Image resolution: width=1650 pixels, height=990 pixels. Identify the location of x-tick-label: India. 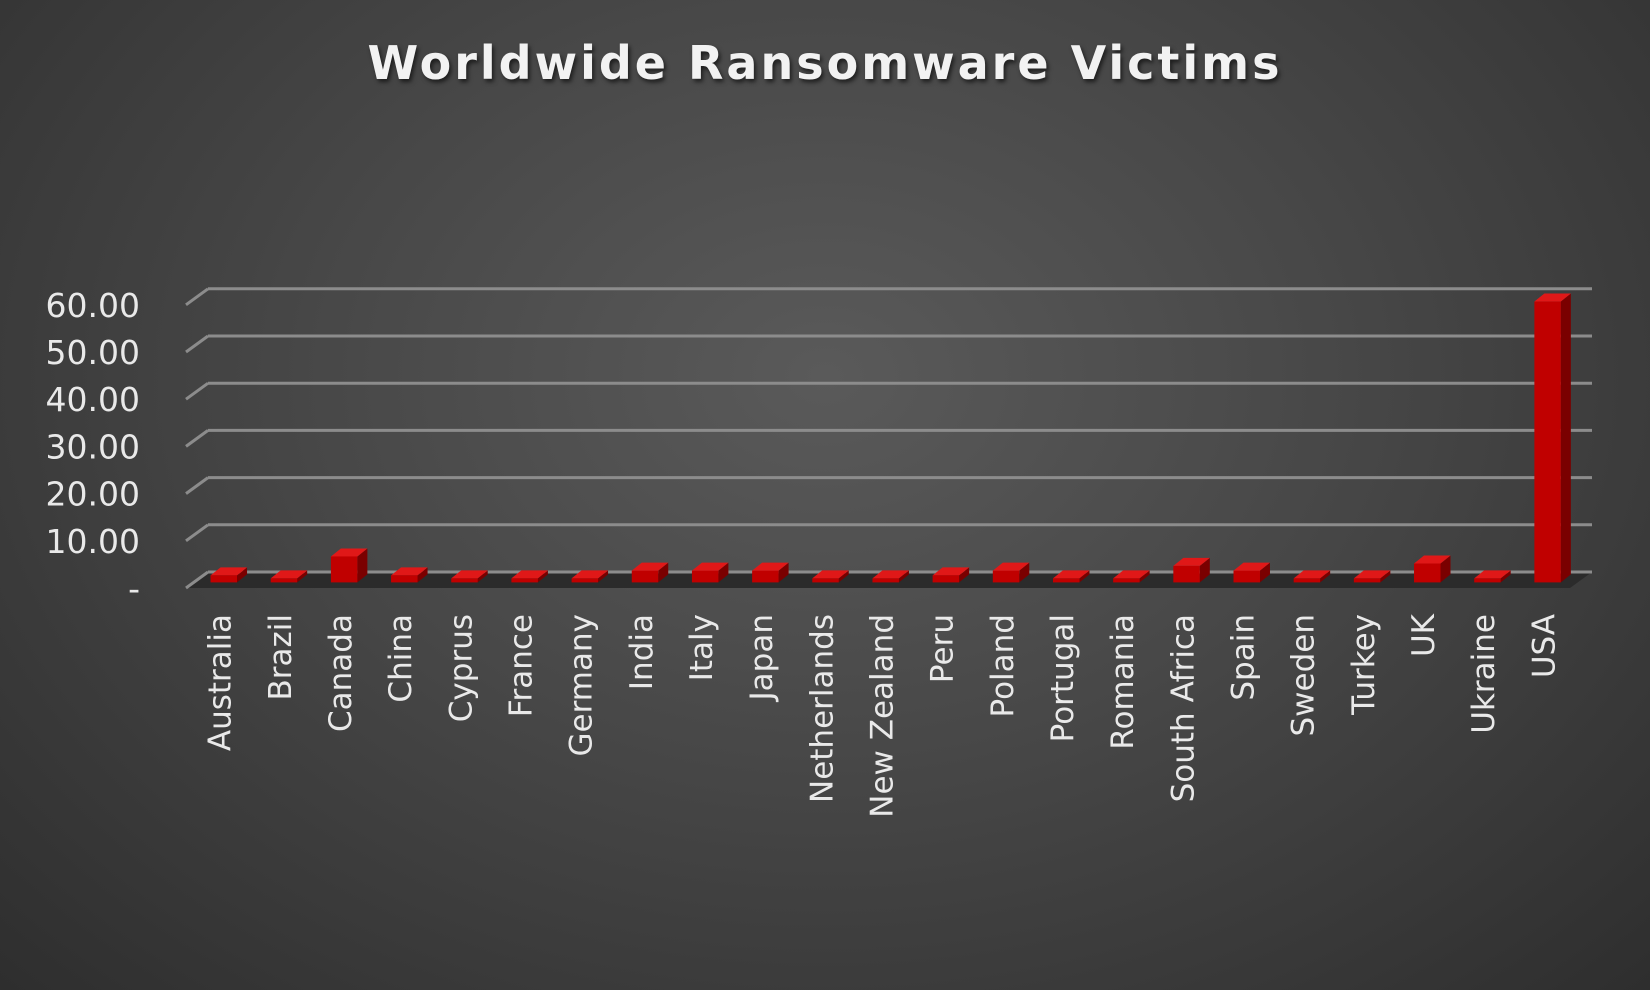
(642, 652).